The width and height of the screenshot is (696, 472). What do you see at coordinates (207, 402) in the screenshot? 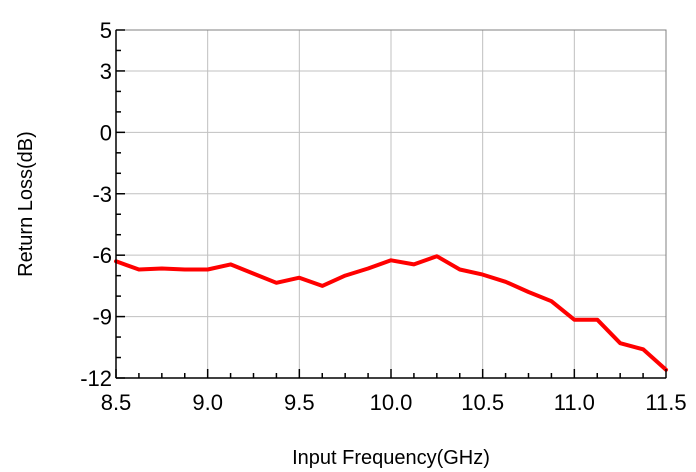
I see `x-tick-label-1: 9.0` at bounding box center [207, 402].